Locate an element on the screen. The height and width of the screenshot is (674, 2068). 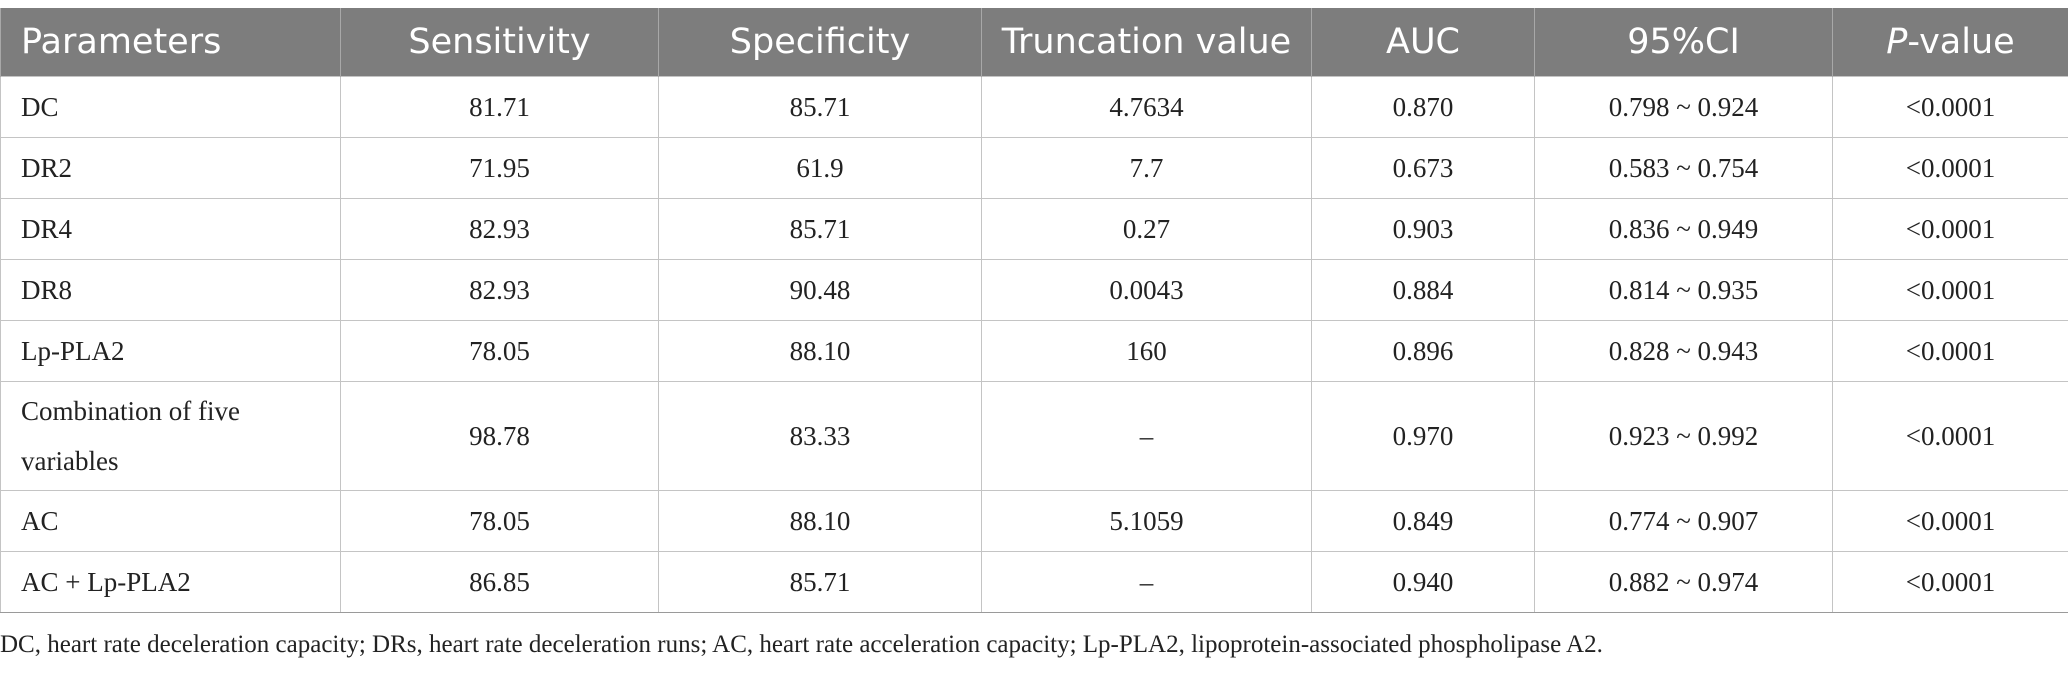
header-auc: AUC is located at coordinates (1423, 42).